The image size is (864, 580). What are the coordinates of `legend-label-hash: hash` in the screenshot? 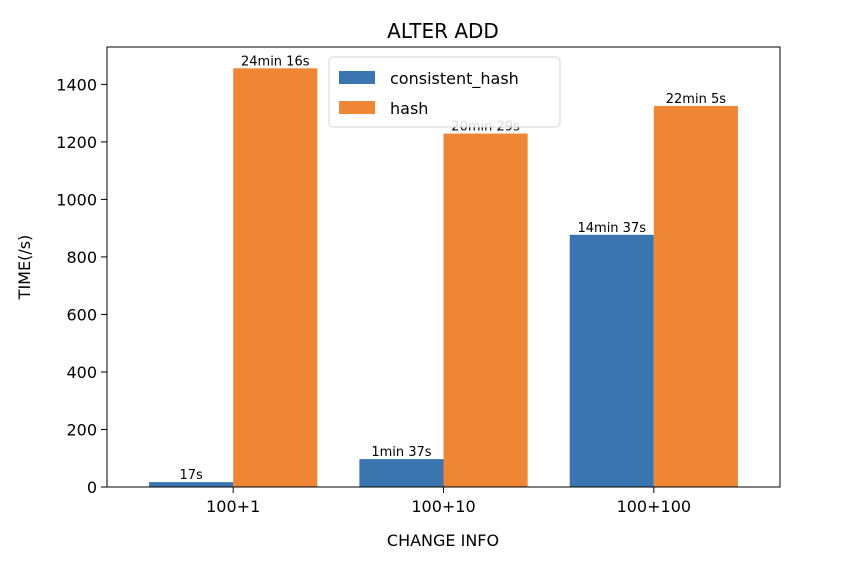 It's located at (409, 108).